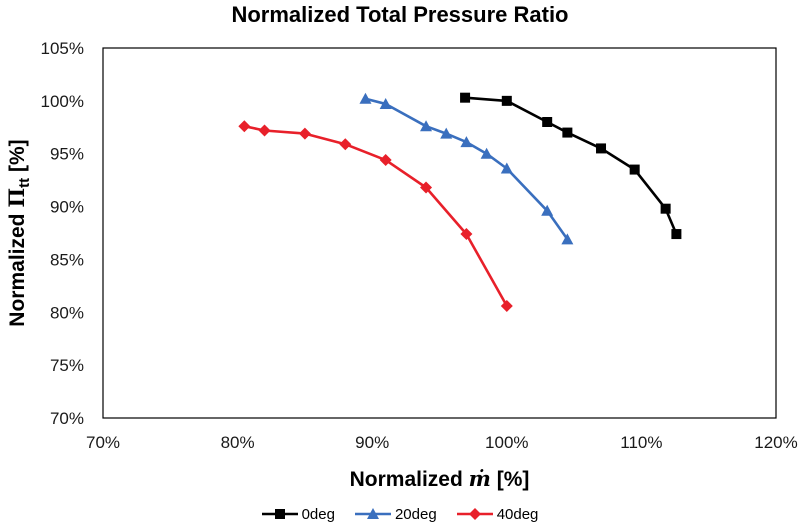 This screenshot has height=526, width=800. What do you see at coordinates (517, 514) in the screenshot?
I see `legend-label-40deg: 40deg` at bounding box center [517, 514].